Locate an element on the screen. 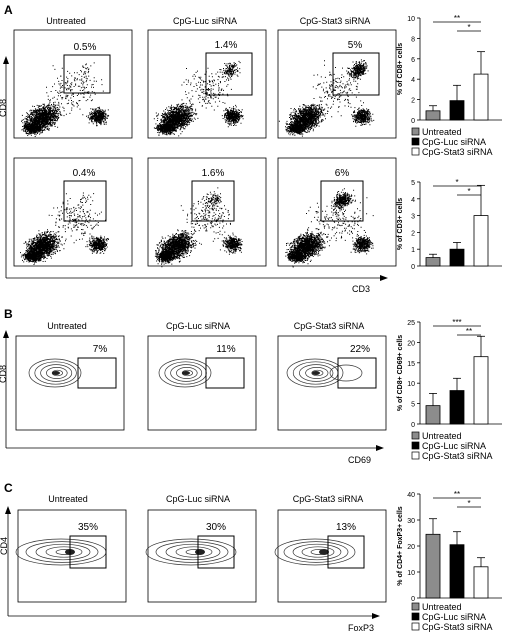  y-tick-label-3-0: 0 is located at coordinates (413, 599).